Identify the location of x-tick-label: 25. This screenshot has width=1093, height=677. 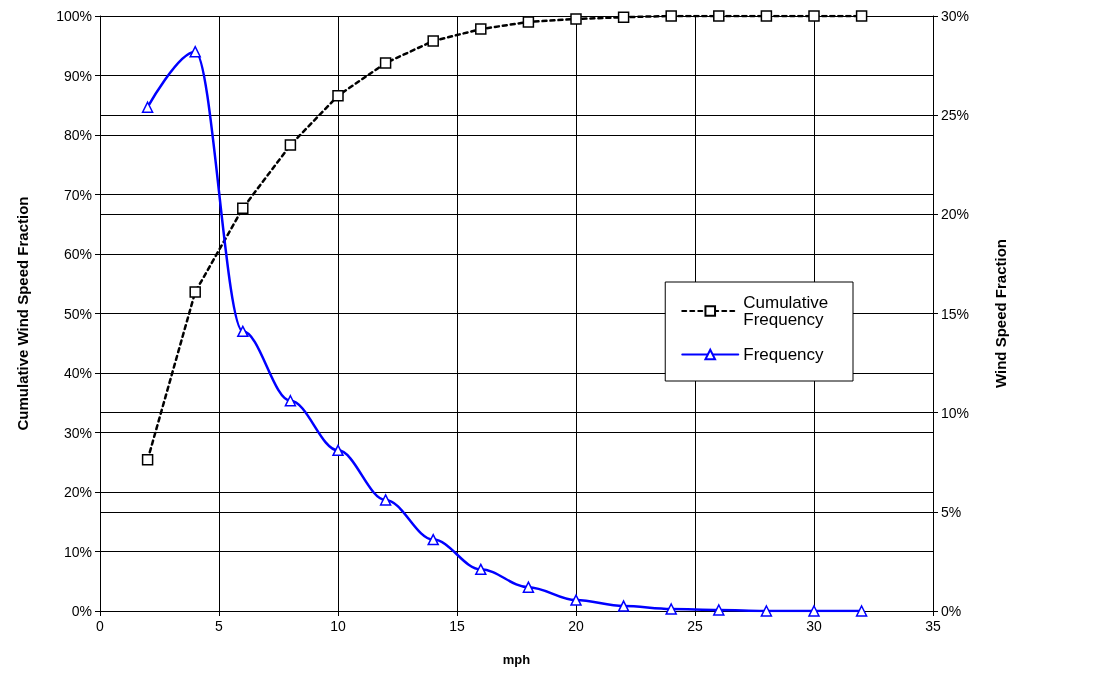
(695, 626).